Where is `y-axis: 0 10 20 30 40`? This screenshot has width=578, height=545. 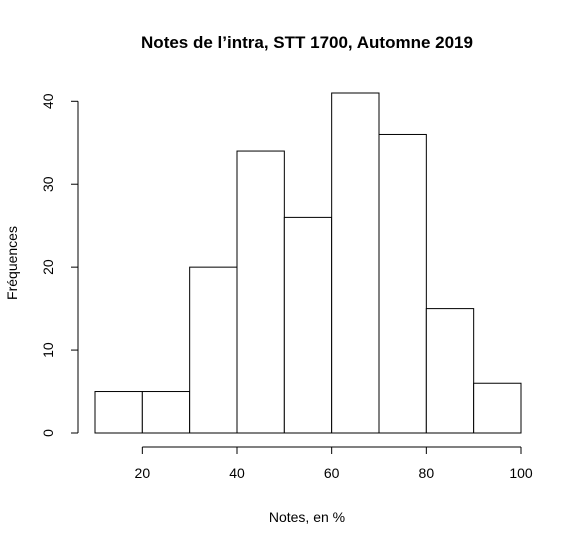
y-axis: 0 10 20 30 40 is located at coordinates (59, 265).